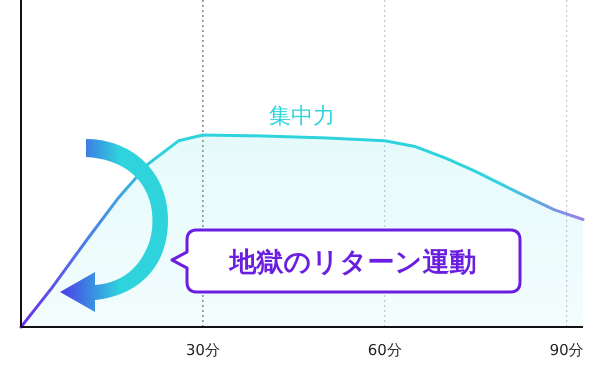 This screenshot has width=600, height=375. I want to click on series-label: 集中力, so click(302, 116).